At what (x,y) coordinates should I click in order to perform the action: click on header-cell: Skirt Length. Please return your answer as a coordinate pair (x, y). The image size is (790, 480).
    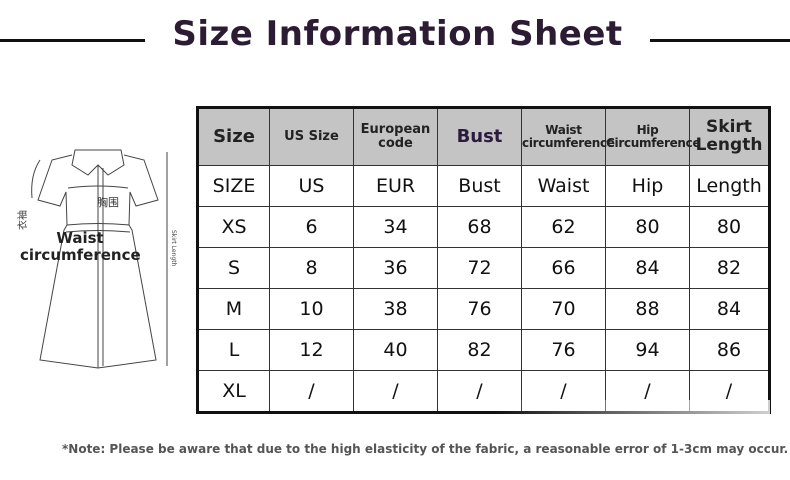
    Looking at the image, I should click on (729, 136).